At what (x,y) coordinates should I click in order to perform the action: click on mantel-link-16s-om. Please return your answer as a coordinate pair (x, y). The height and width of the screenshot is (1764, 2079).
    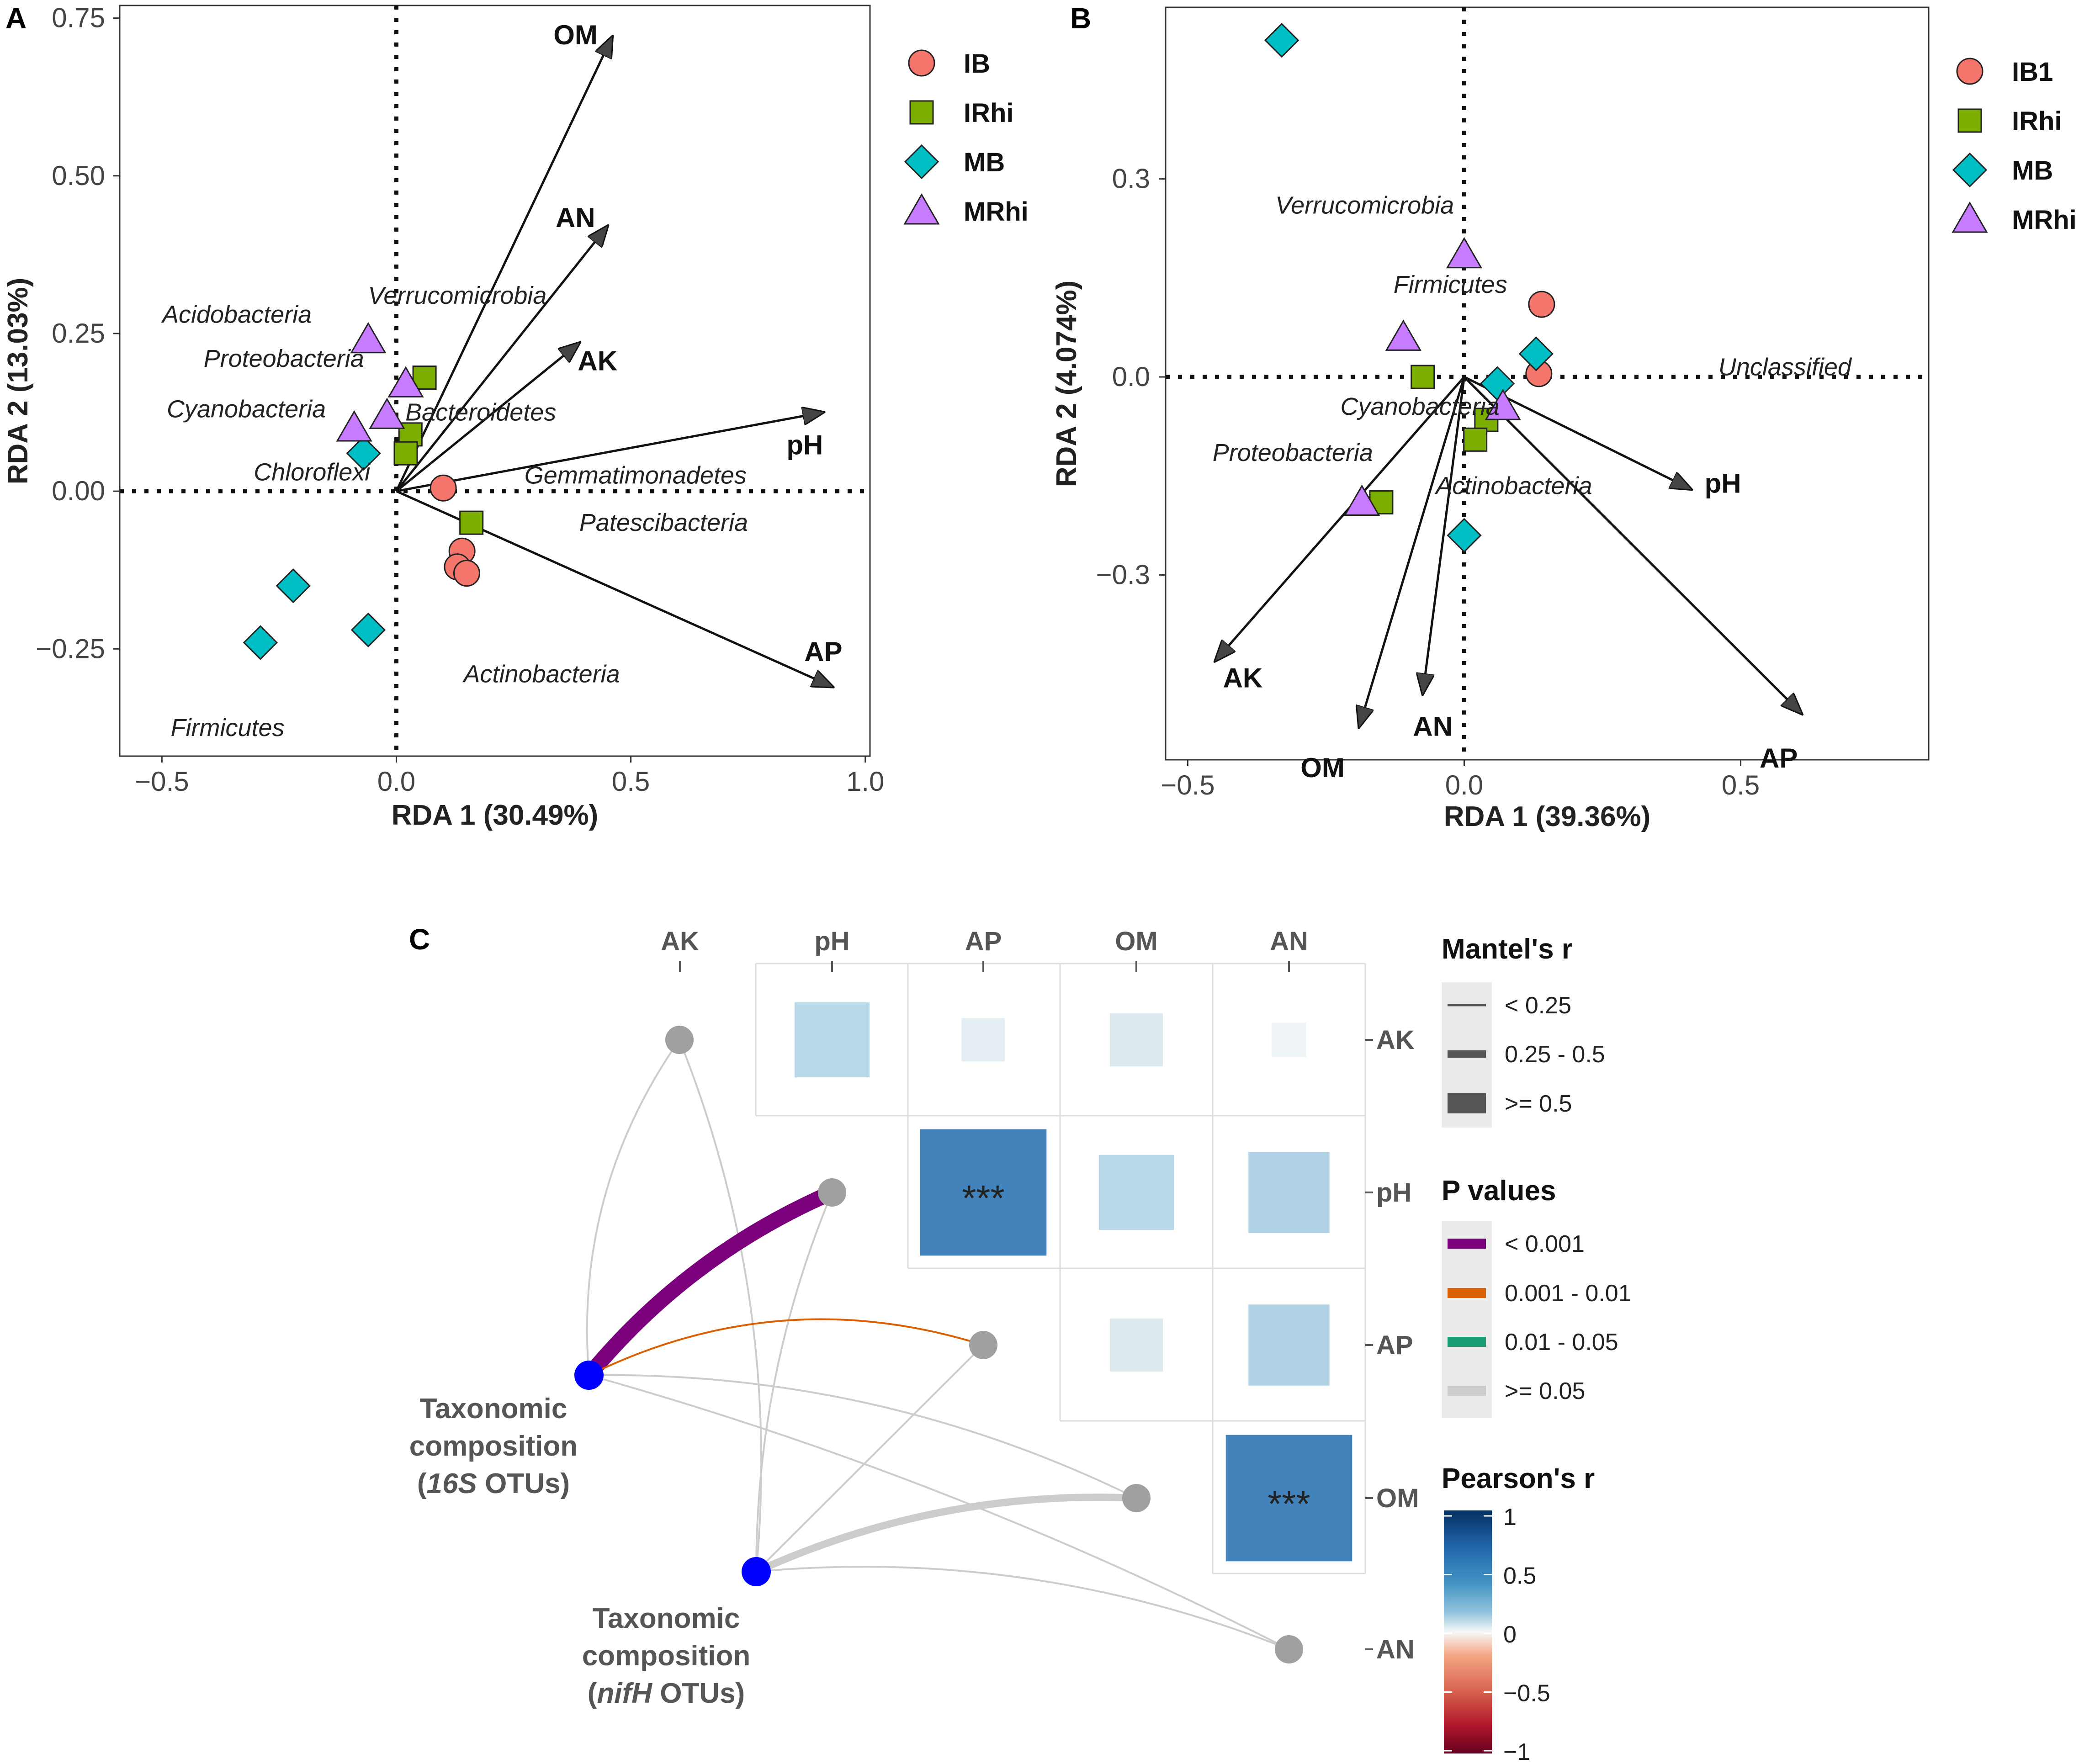
    Looking at the image, I should click on (862, 1436).